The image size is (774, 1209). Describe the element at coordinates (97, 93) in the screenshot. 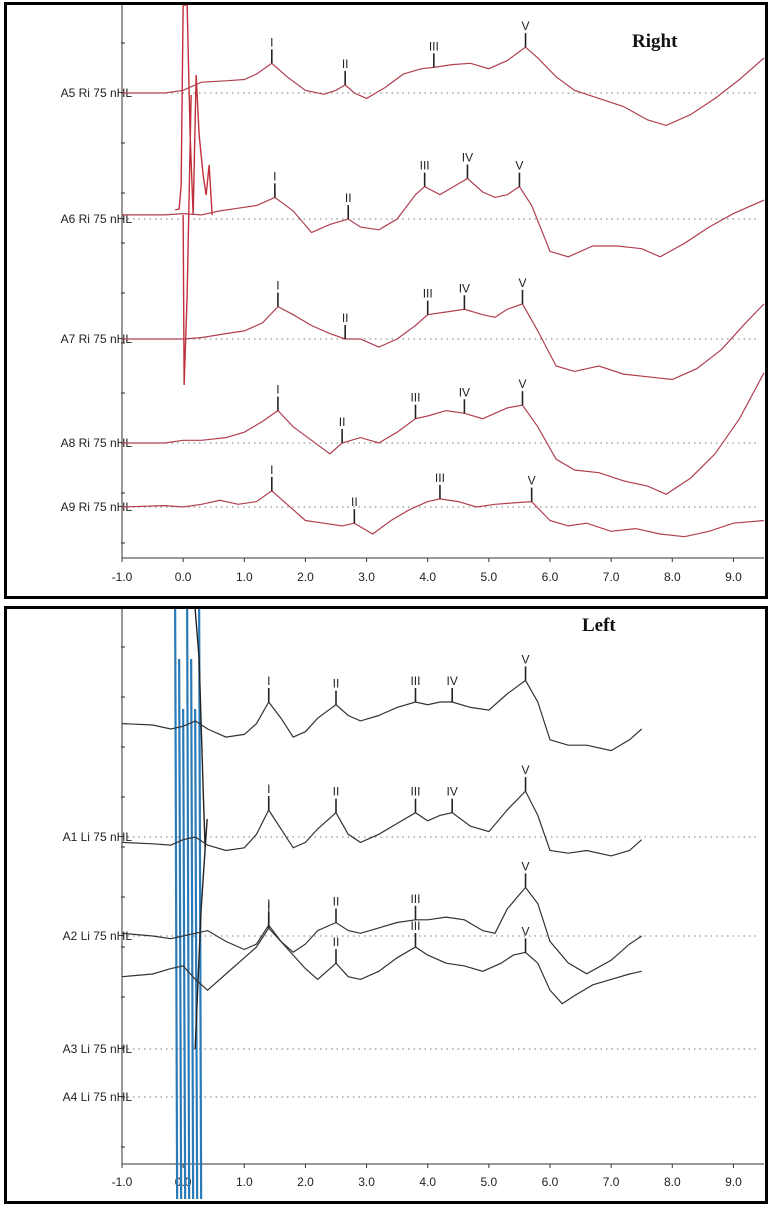

I see `trace-label: A5 Ri 75 nHL` at that location.